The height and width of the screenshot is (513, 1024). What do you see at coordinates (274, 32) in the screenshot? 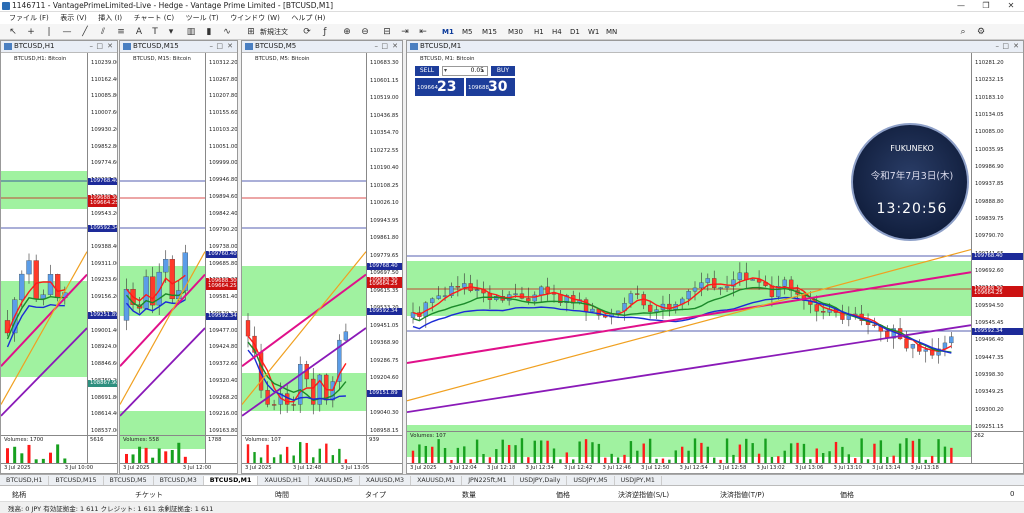
I see `new-order-button: 新規注文` at bounding box center [274, 32].